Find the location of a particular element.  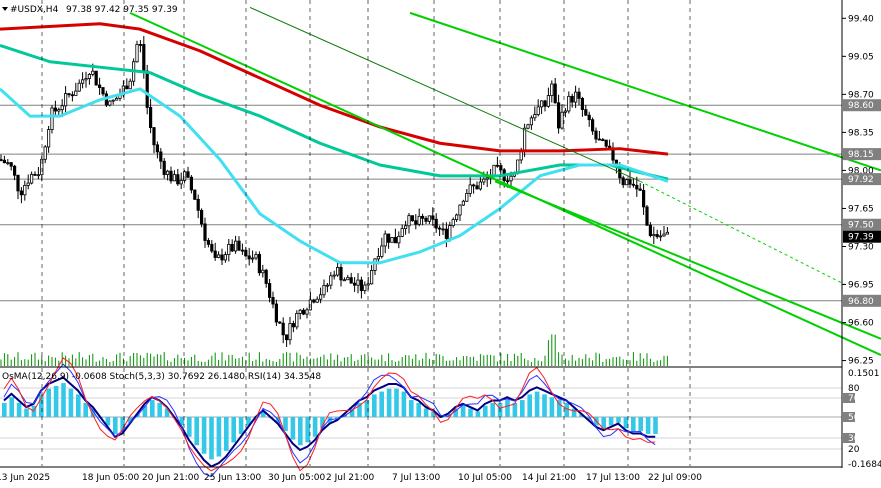

osc-level-label: 50 is located at coordinates (854, 418).